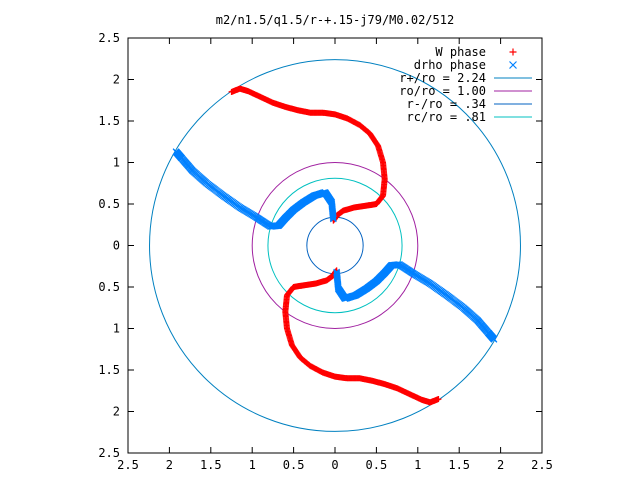  I want to click on chart-title: m2/n1.5/q1.5/r-+.15-j79/M0.02/512, so click(335, 20).